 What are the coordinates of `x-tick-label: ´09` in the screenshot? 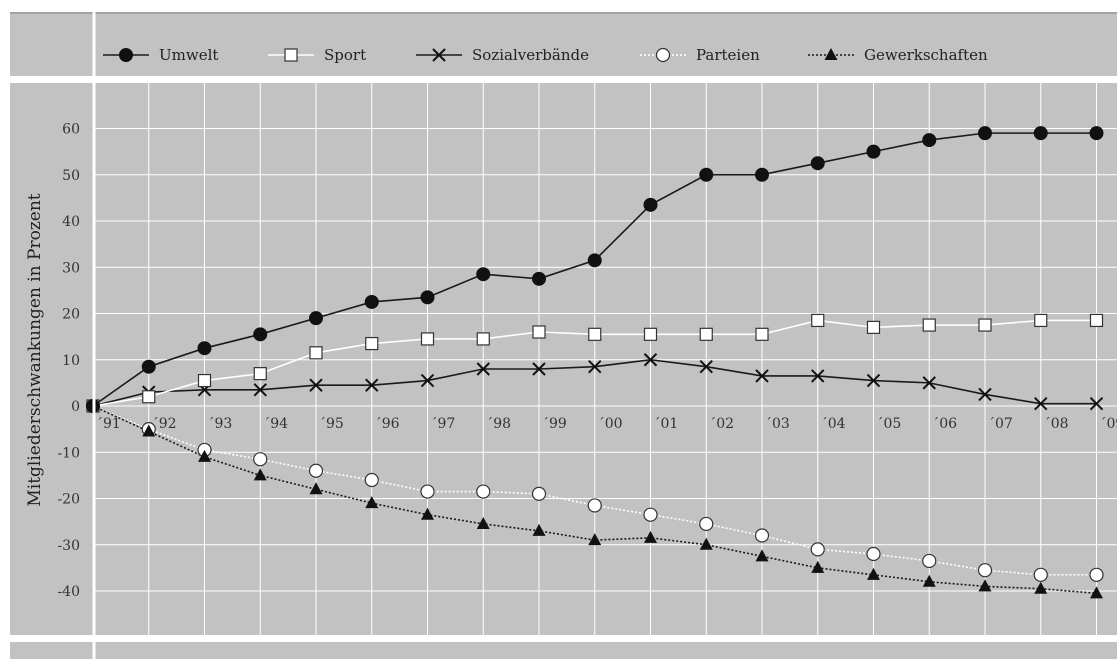 It's located at (1108, 424).